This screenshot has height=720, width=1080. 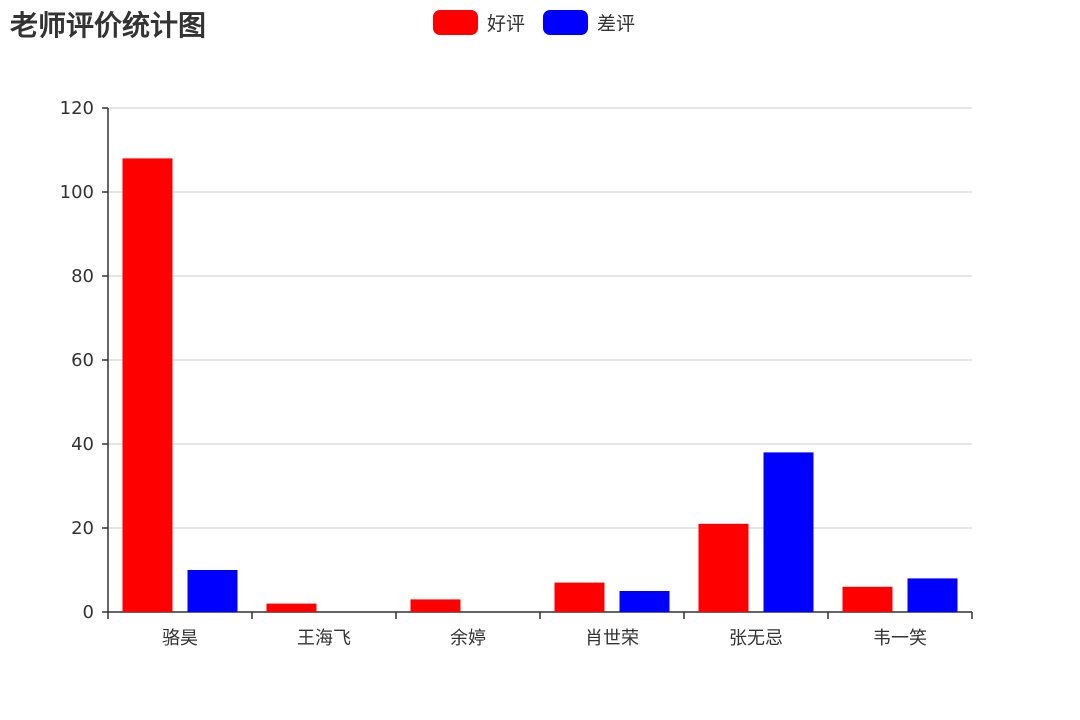 I want to click on legend: 好评 差评, so click(x=543, y=22).